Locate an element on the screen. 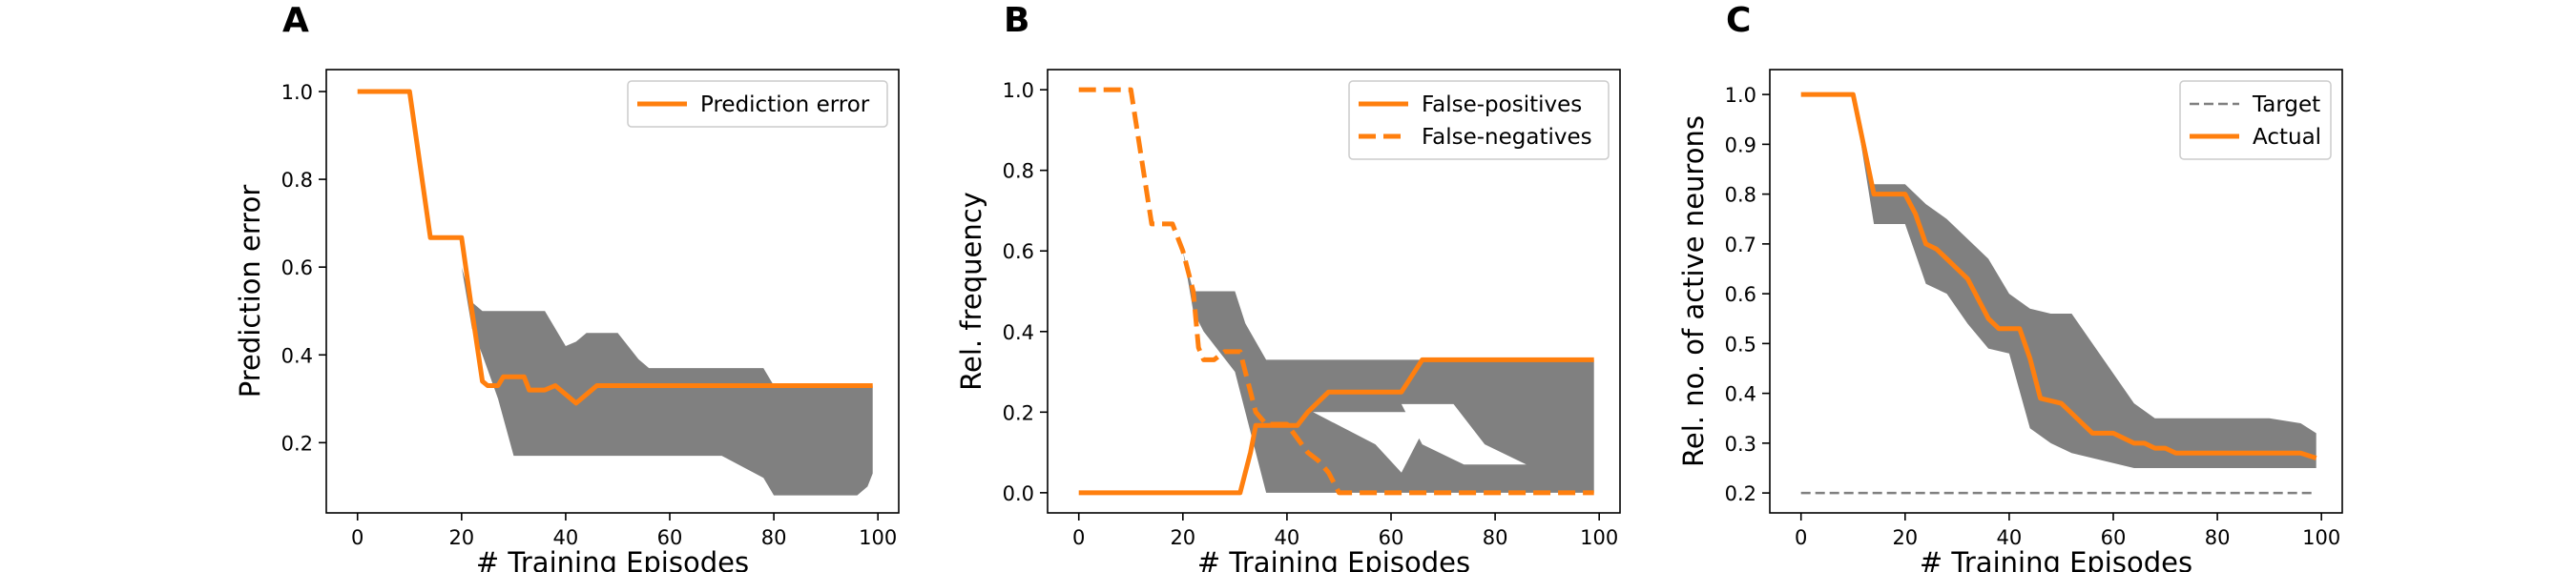 The width and height of the screenshot is (2576, 572). panel-letter: C is located at coordinates (1738, 20).